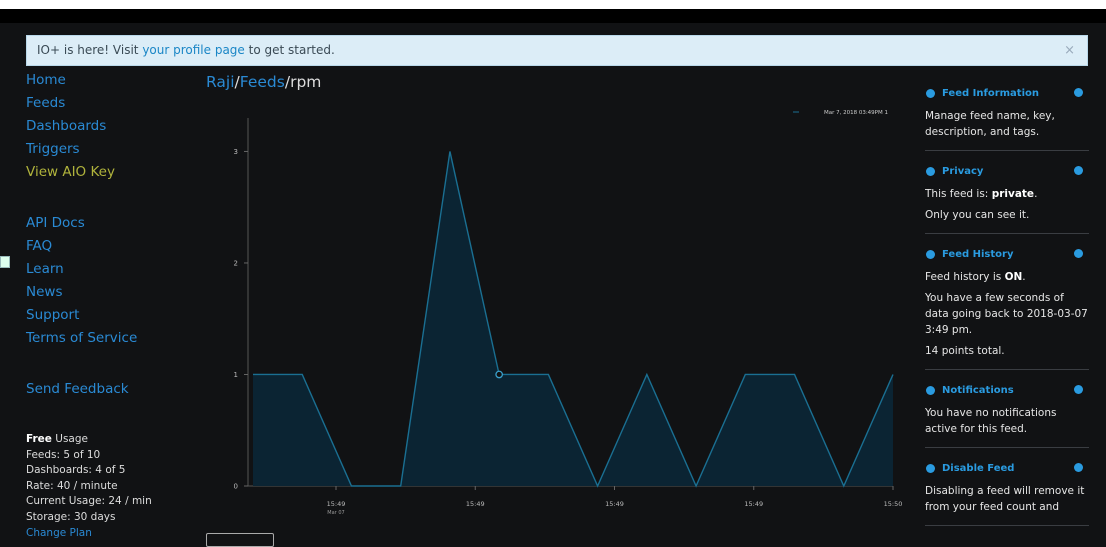 The height and width of the screenshot is (547, 1106). What do you see at coordinates (90, 50) in the screenshot?
I see `banner-text: IO+ is here! Visit` at bounding box center [90, 50].